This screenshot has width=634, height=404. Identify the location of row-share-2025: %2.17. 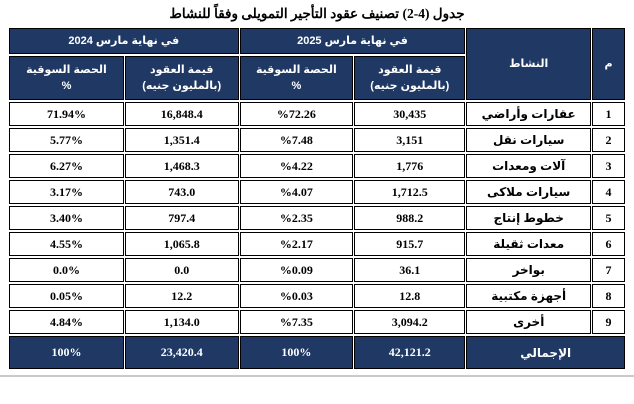
(296, 244).